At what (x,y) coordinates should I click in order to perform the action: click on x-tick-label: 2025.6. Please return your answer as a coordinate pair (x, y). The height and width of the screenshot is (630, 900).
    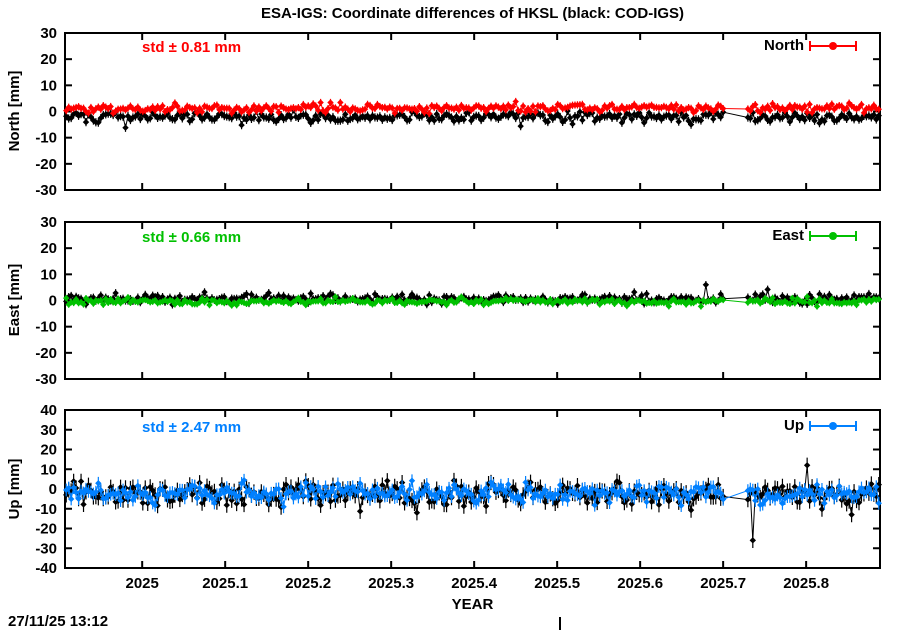
    Looking at the image, I should click on (640, 583).